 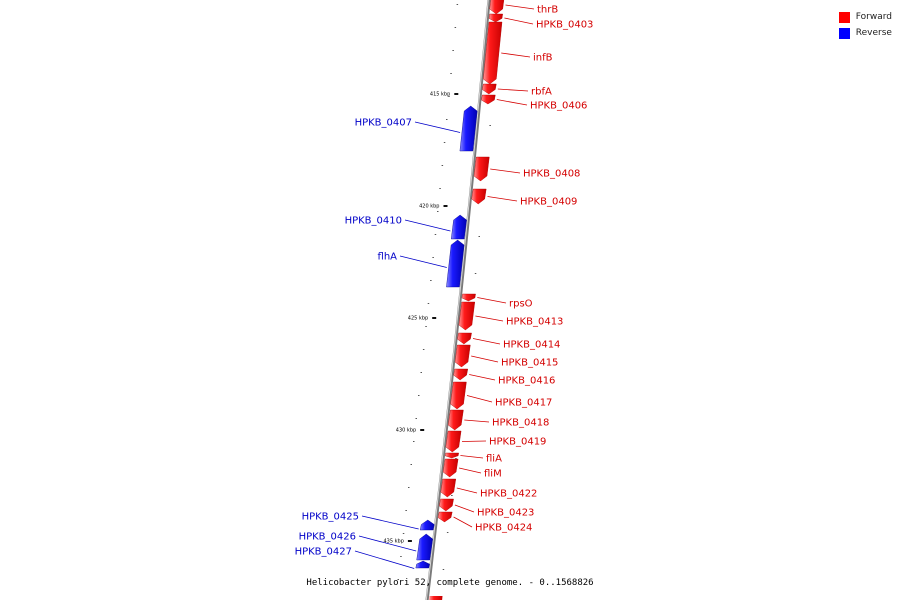 I want to click on backbone-highlight, so click(x=457, y=300).